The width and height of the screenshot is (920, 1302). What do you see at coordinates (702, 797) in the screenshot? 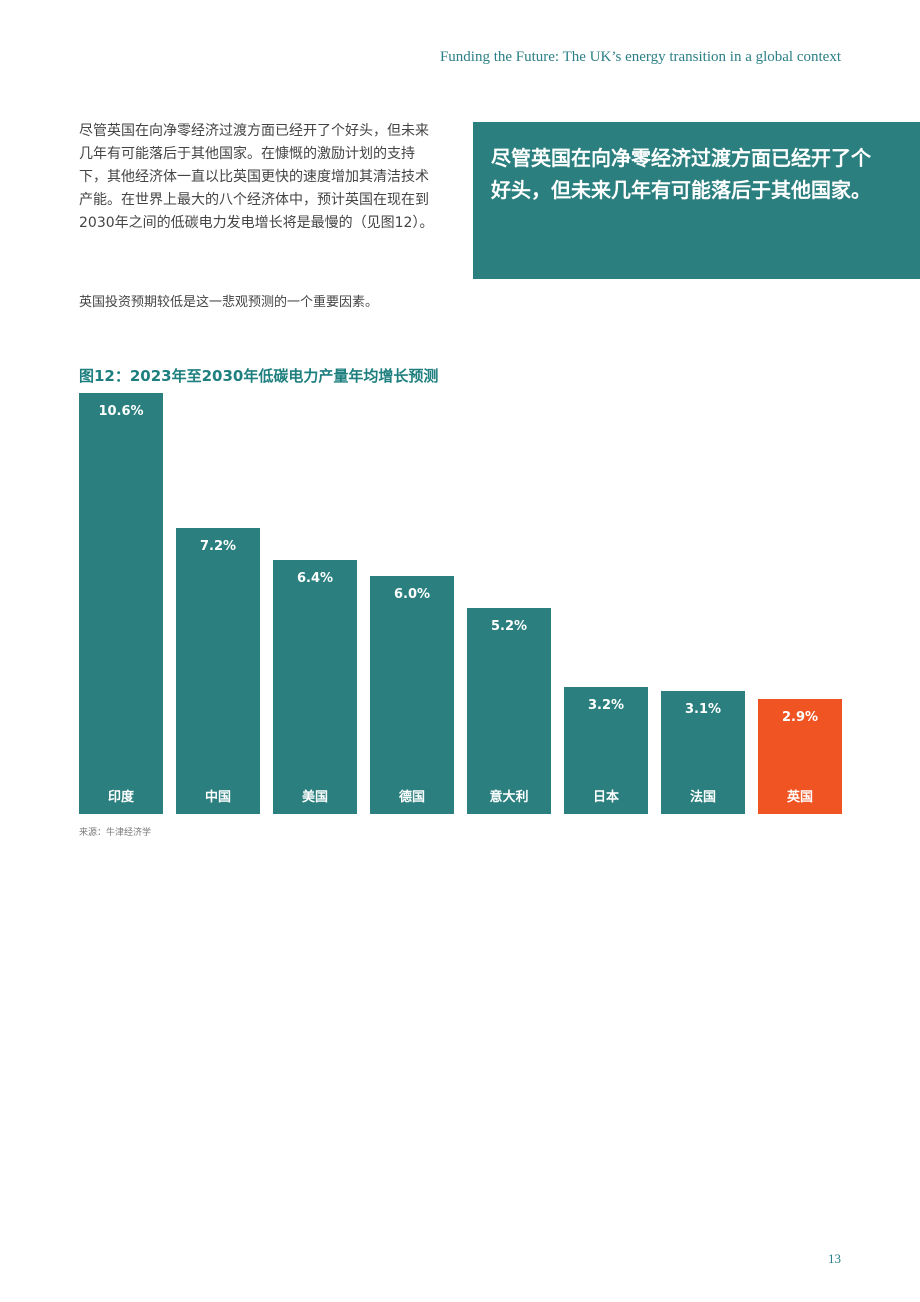
I see `bar-category-label: 法国` at bounding box center [702, 797].